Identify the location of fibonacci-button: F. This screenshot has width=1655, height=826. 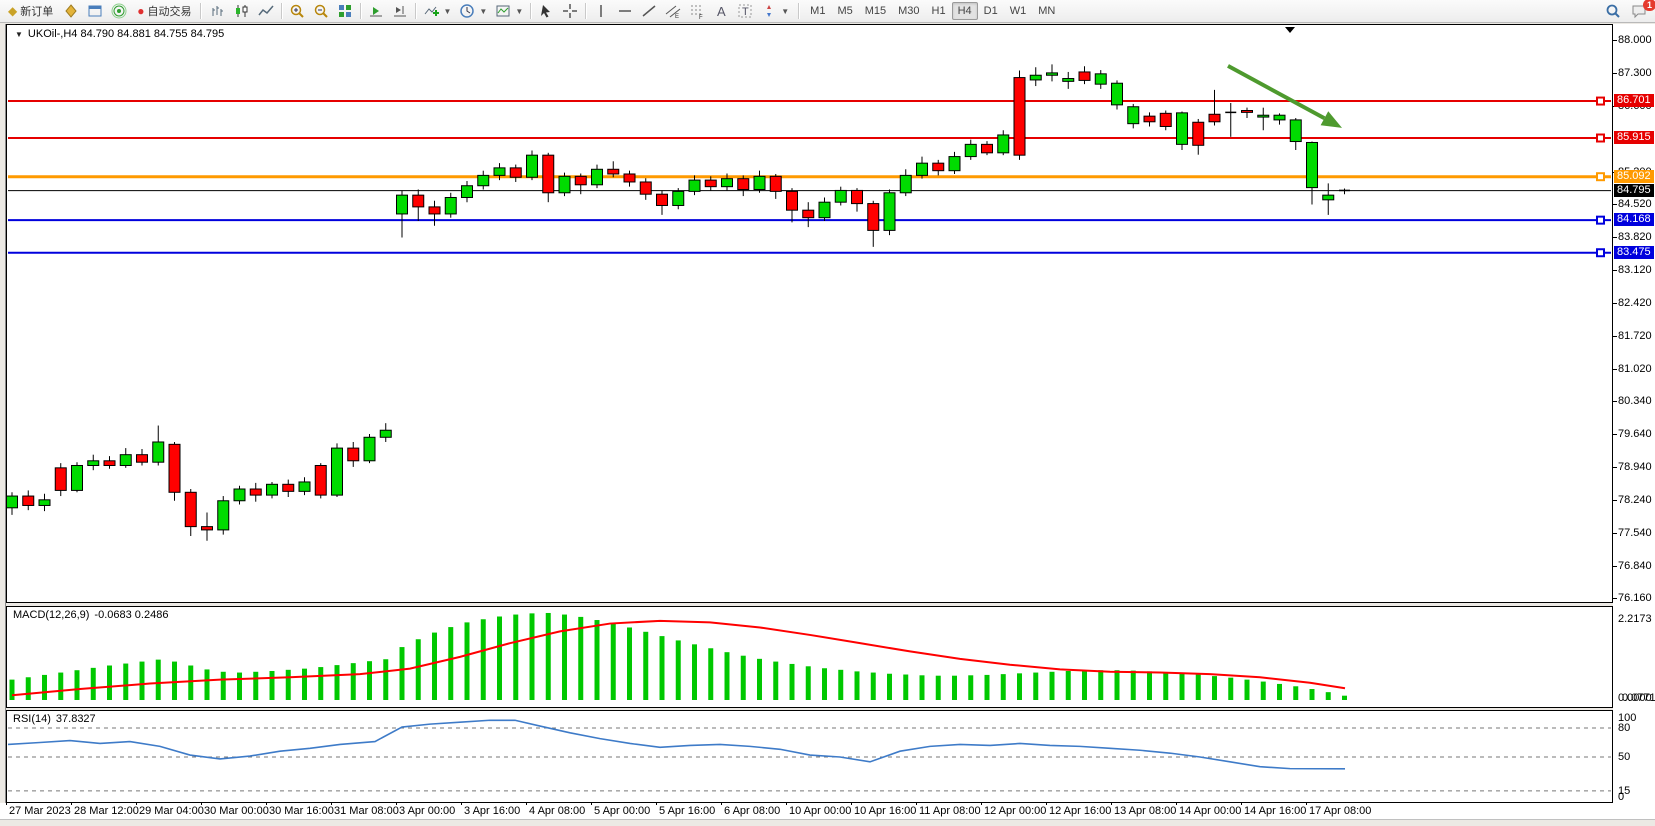
(697, 11).